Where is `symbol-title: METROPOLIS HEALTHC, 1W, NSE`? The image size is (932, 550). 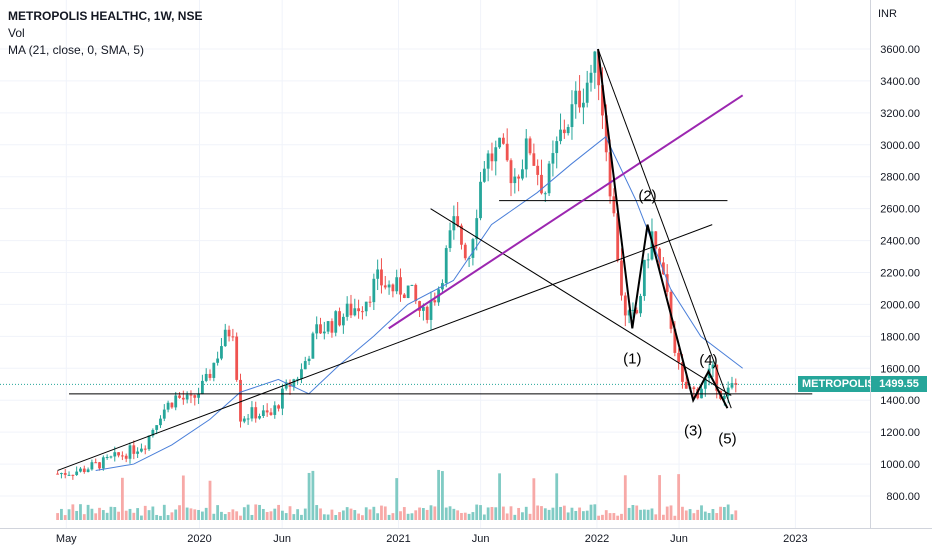
symbol-title: METROPOLIS HEALTHC, 1W, NSE is located at coordinates (105, 16).